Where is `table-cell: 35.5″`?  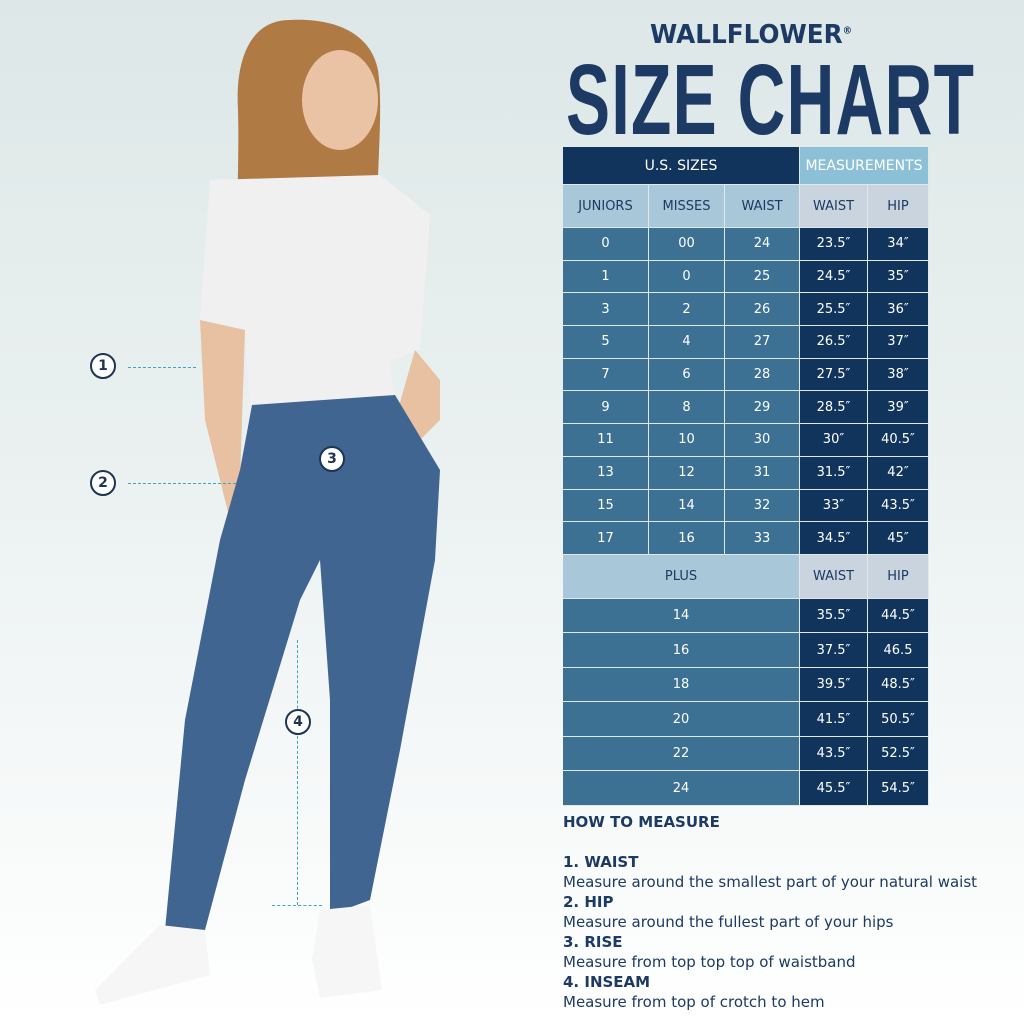
table-cell: 35.5″ is located at coordinates (834, 616).